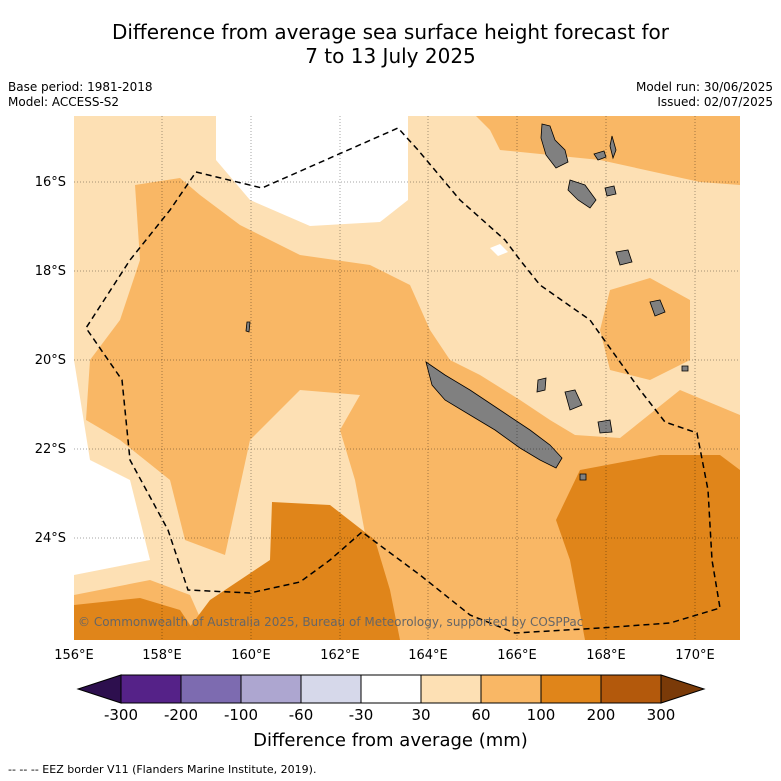 This screenshot has height=781, width=781. I want to click on lat-label: 18°S, so click(50, 271).